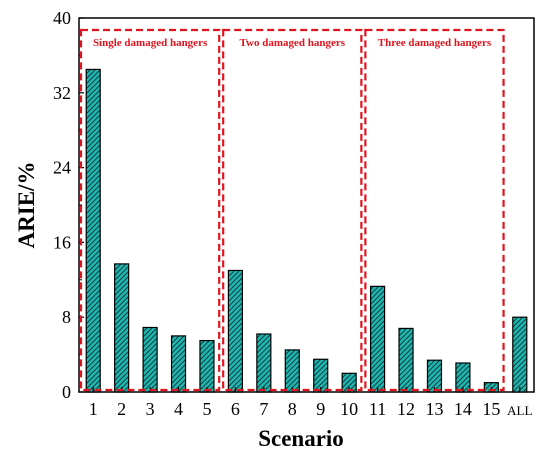 The image size is (550, 457). I want to click on x-tick-label-8: 8, so click(292, 409).